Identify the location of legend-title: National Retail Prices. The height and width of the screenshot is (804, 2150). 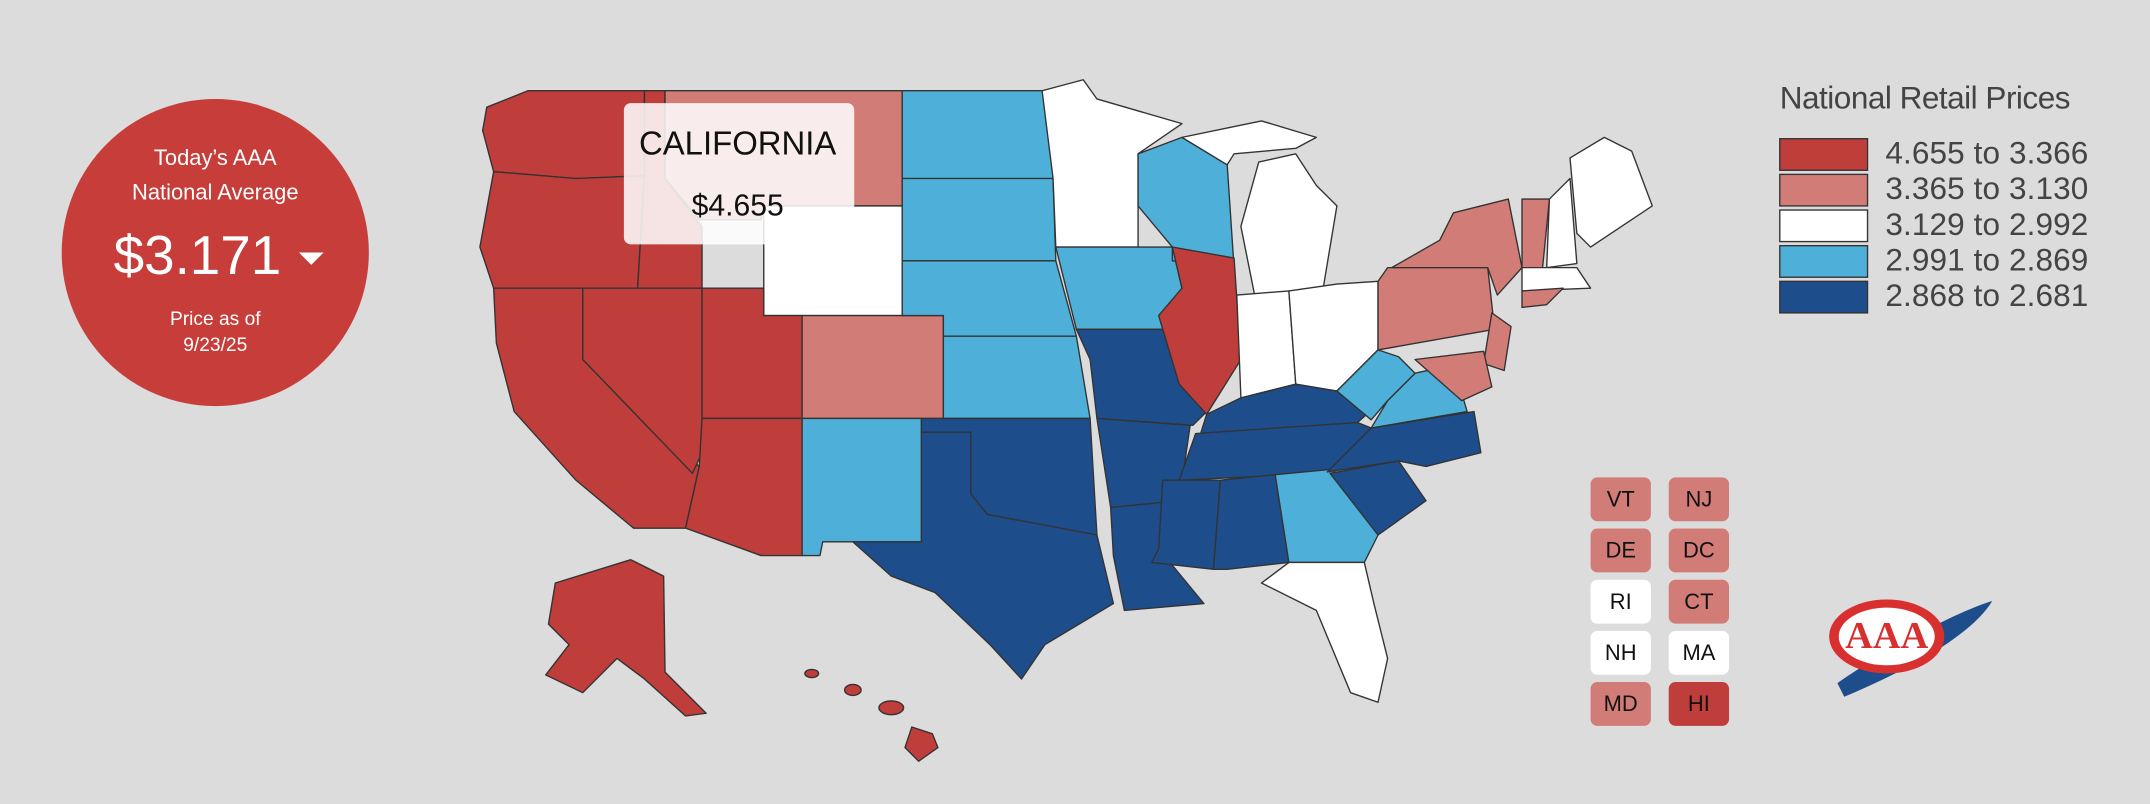
(1925, 98).